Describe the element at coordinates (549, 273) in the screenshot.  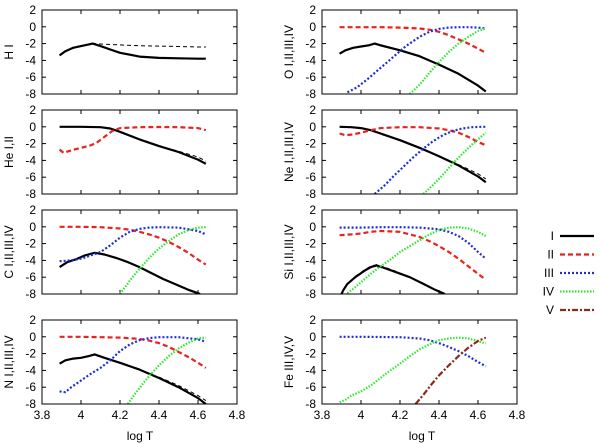
I see `legend-label: III` at that location.